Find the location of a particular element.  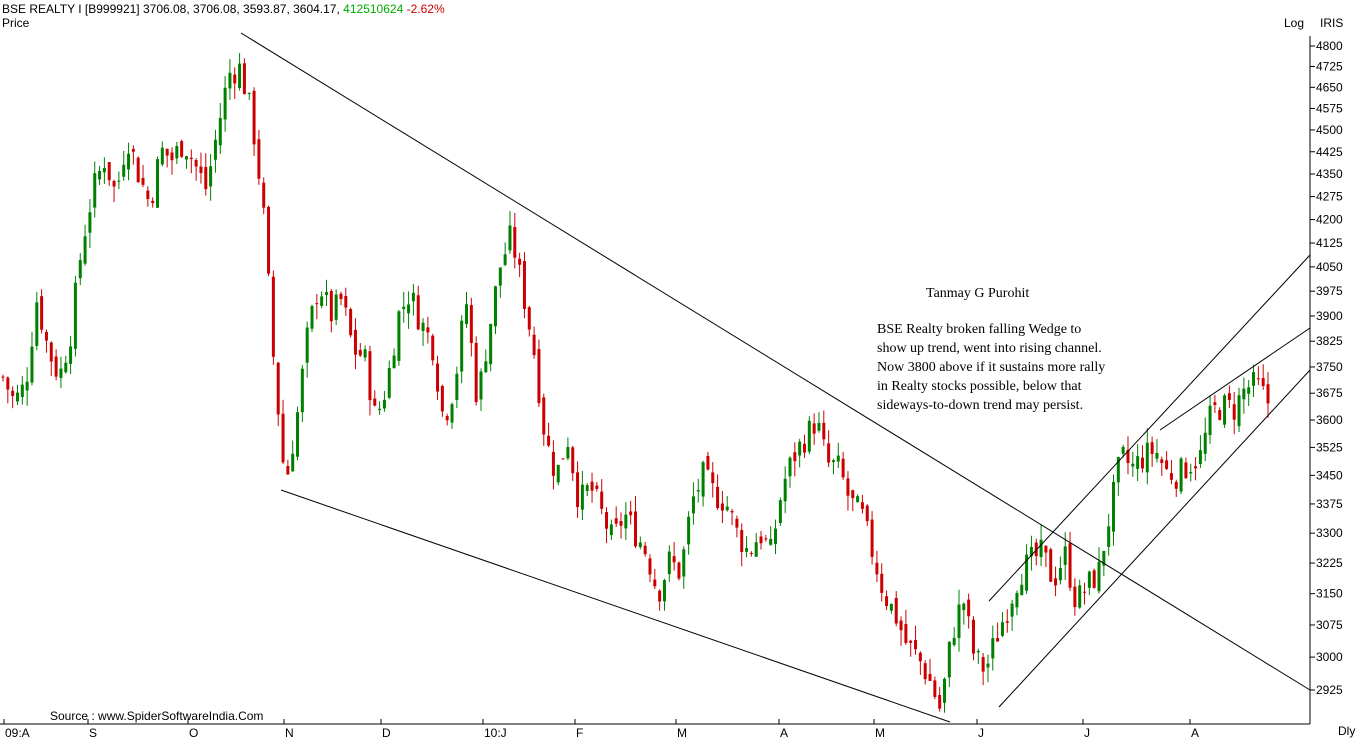

y-tick-label: 3000 is located at coordinates (1329, 657).